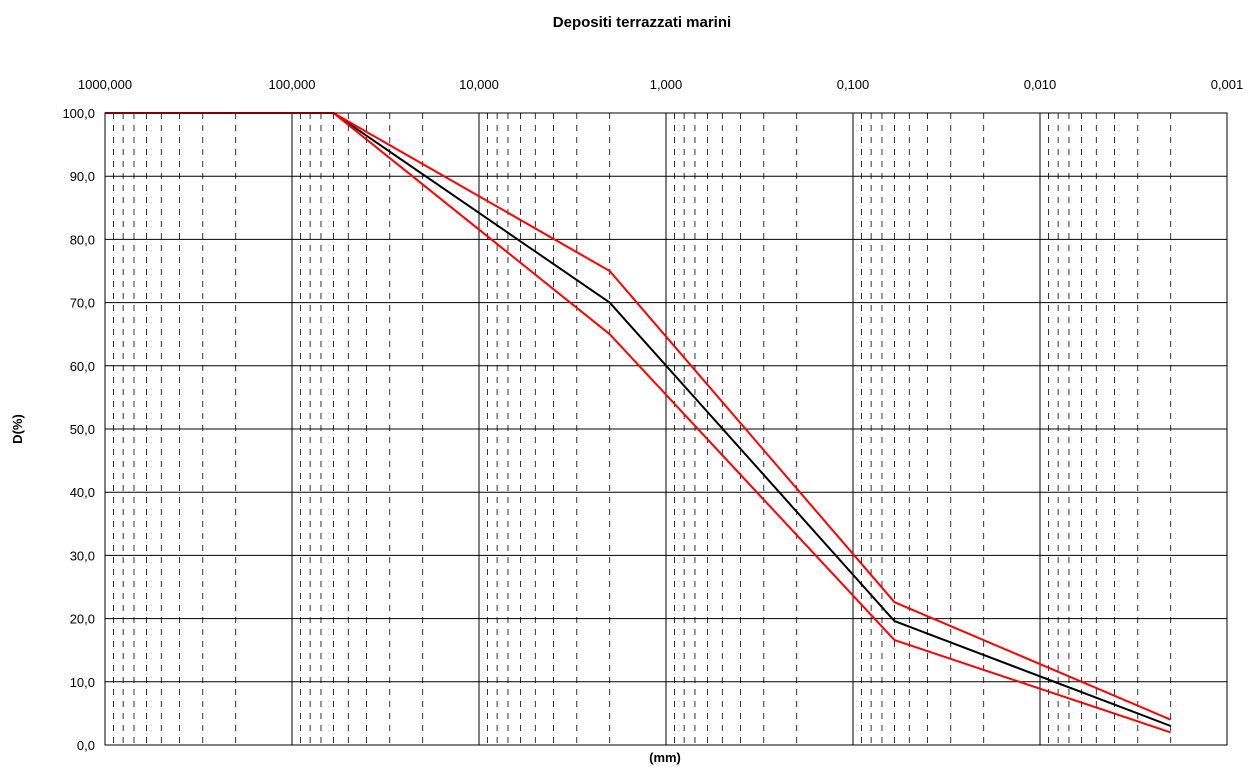 This screenshot has width=1259, height=767. I want to click on y-tick-label: 100,0, so click(78, 113).